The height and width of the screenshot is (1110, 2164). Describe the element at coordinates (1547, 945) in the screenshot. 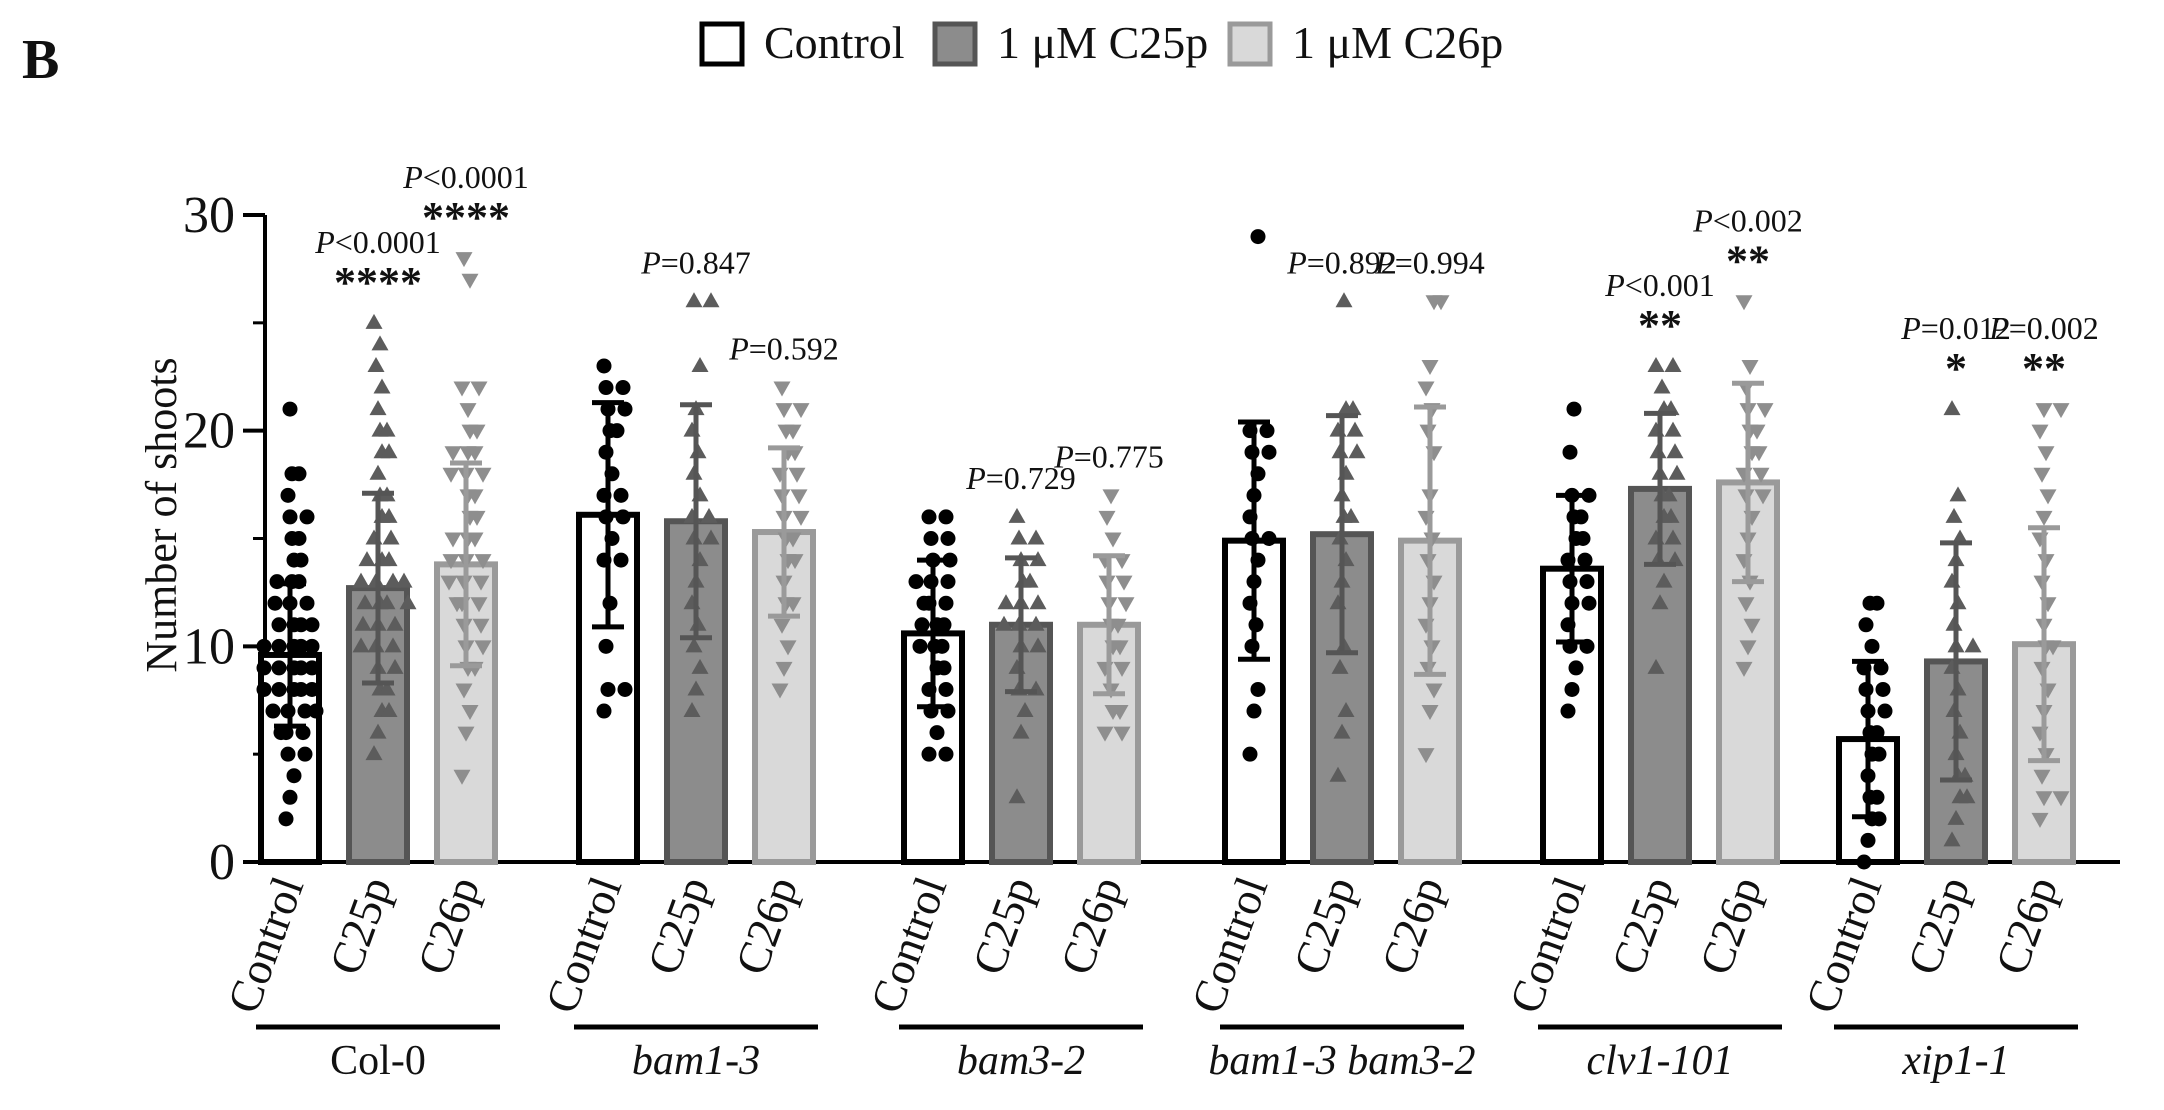

I see `x-label-control: Control` at that location.